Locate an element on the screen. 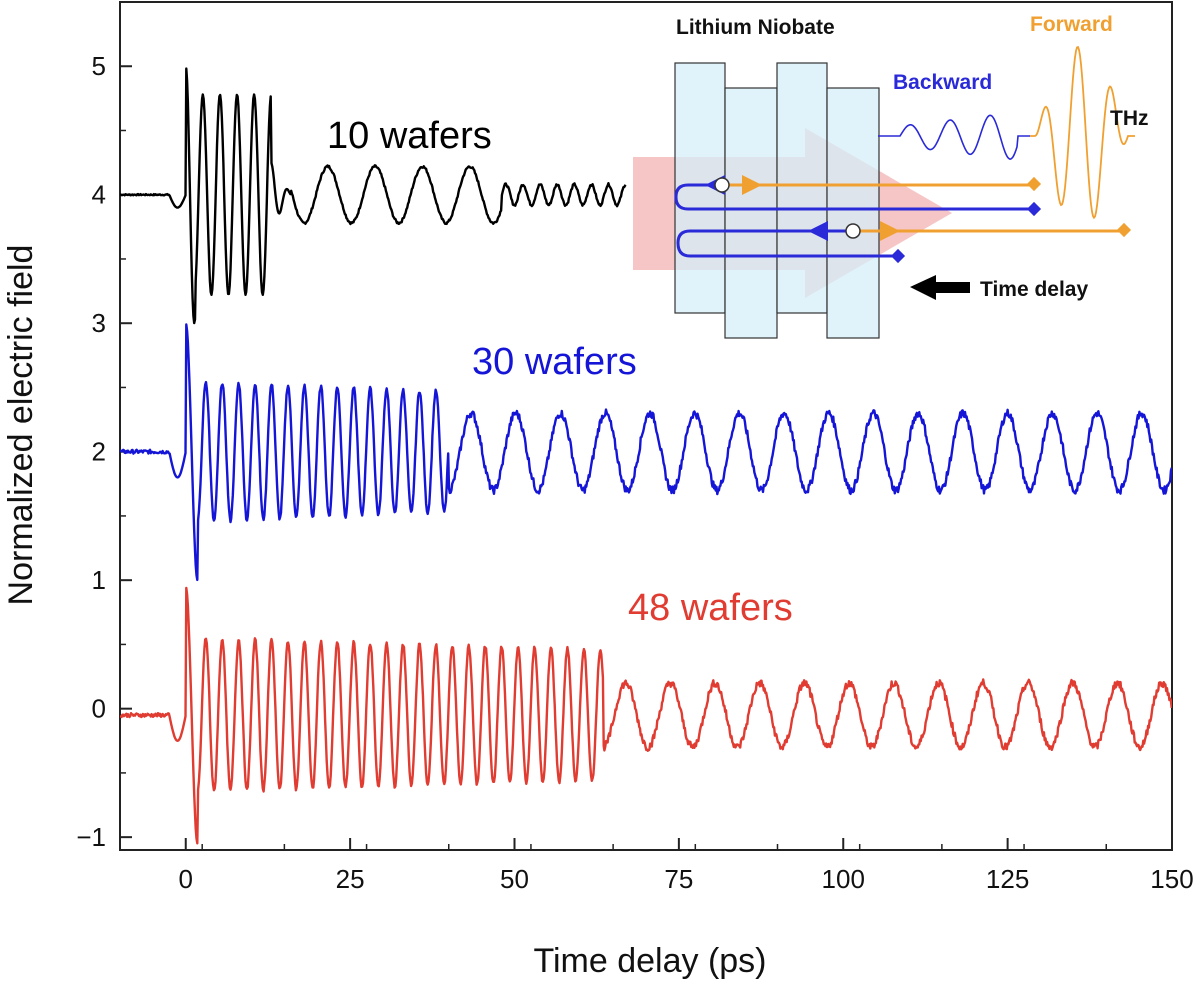 The image size is (1200, 982). backward-end-marker-upper is located at coordinates (1034, 209).